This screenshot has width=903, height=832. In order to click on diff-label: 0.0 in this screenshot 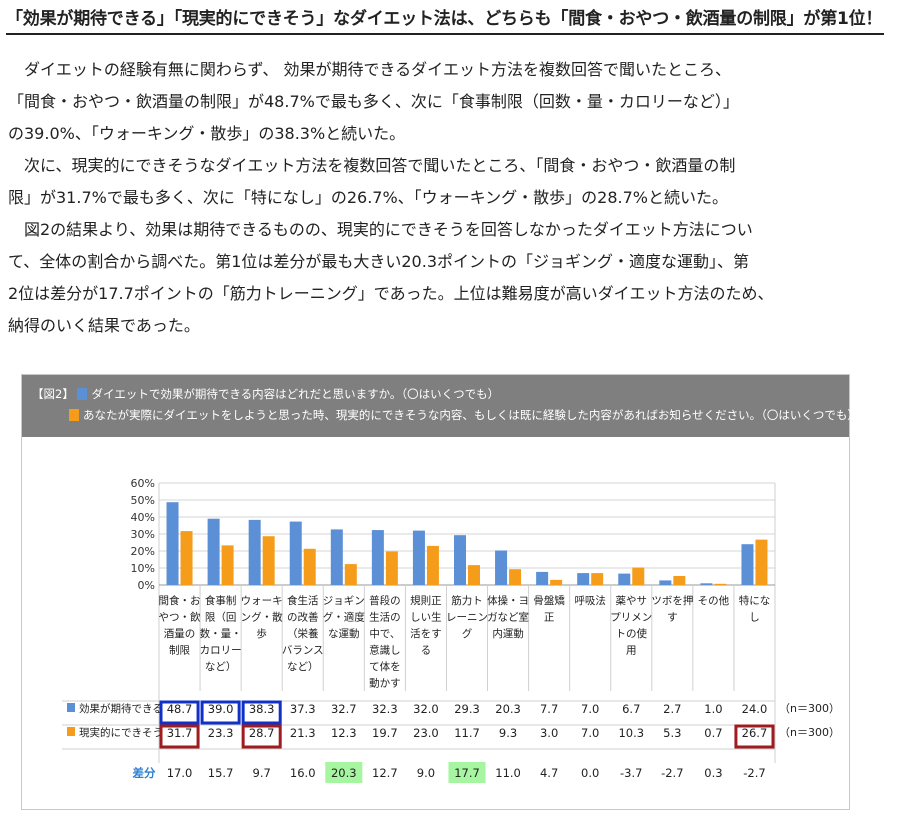, I will do `click(590, 773)`.